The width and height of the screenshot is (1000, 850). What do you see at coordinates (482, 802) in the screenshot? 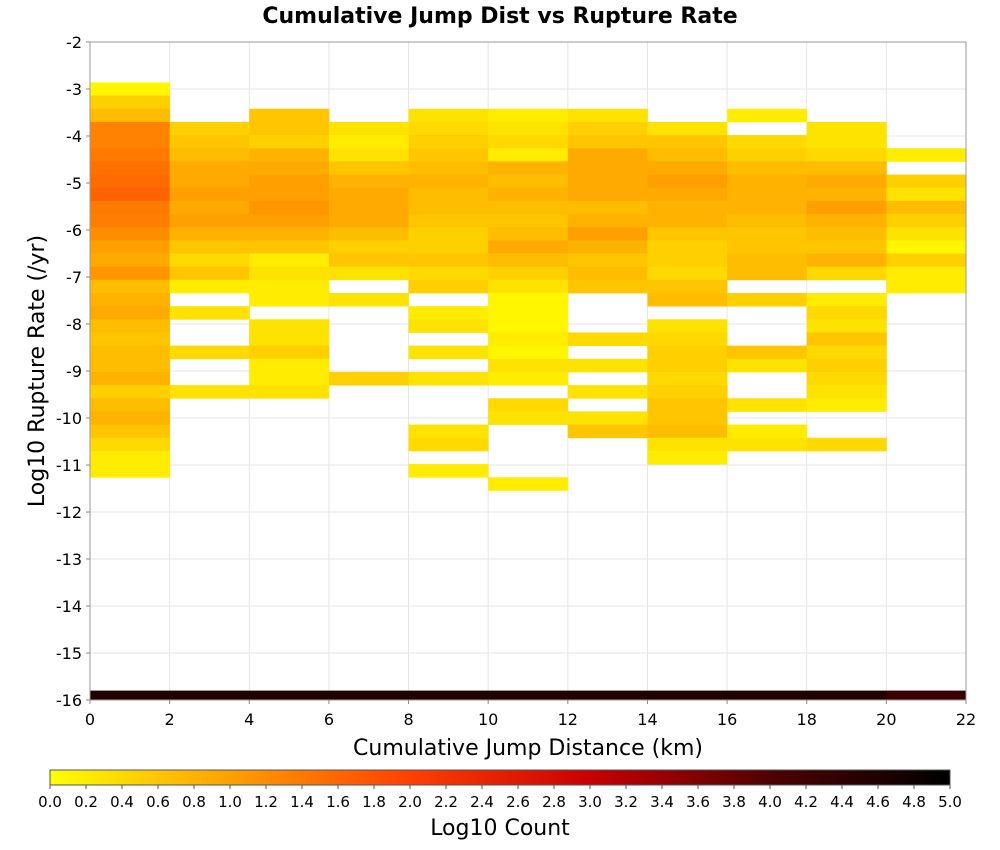
I see `colorbar-tick-label: 2.4` at bounding box center [482, 802].